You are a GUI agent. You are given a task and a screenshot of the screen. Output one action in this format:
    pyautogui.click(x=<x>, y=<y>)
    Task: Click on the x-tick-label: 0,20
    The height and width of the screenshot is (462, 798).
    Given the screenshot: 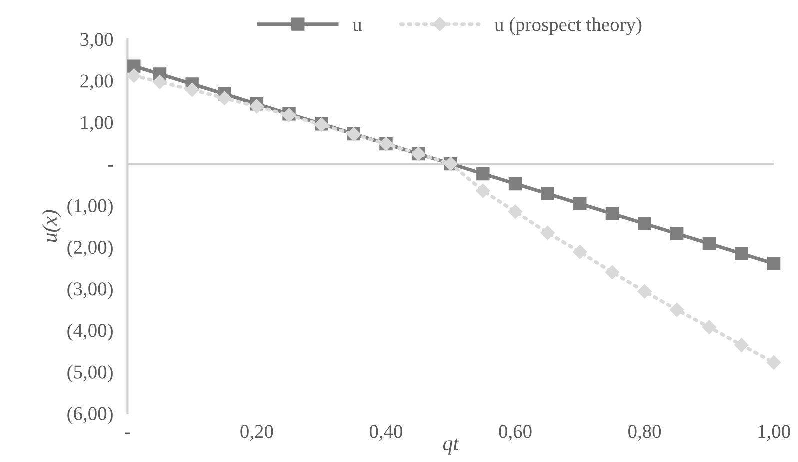 What is the action you would take?
    pyautogui.click(x=257, y=433)
    